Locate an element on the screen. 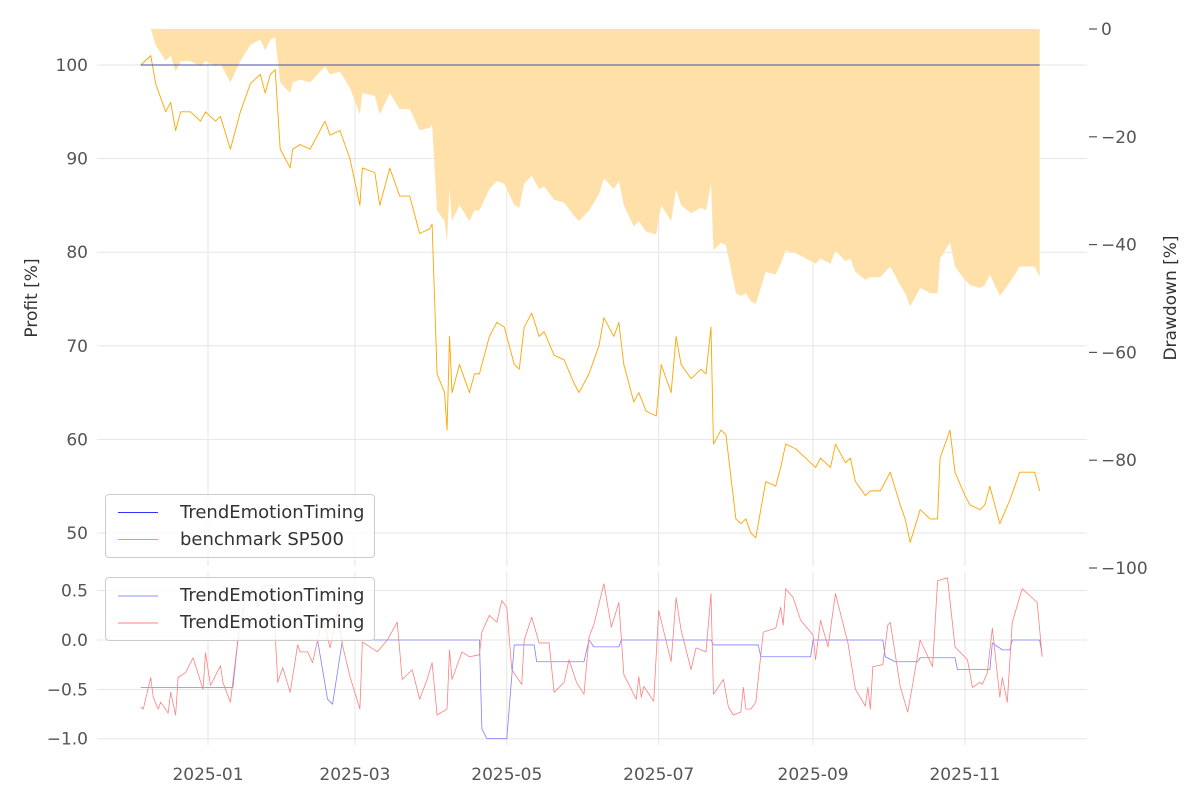 This screenshot has width=1200, height=800. x-tick-label: 2025-03 is located at coordinates (354, 775).